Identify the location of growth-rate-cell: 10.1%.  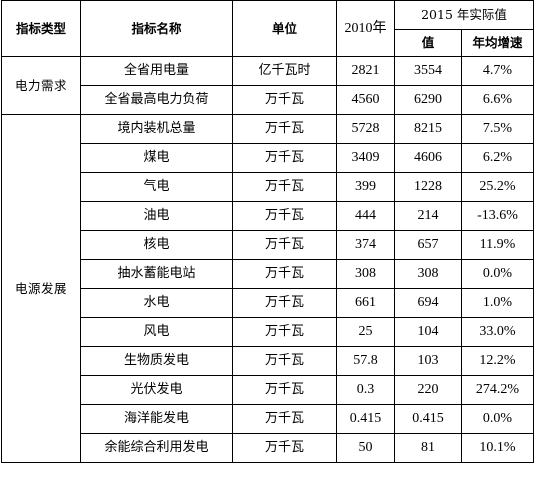
(497, 448).